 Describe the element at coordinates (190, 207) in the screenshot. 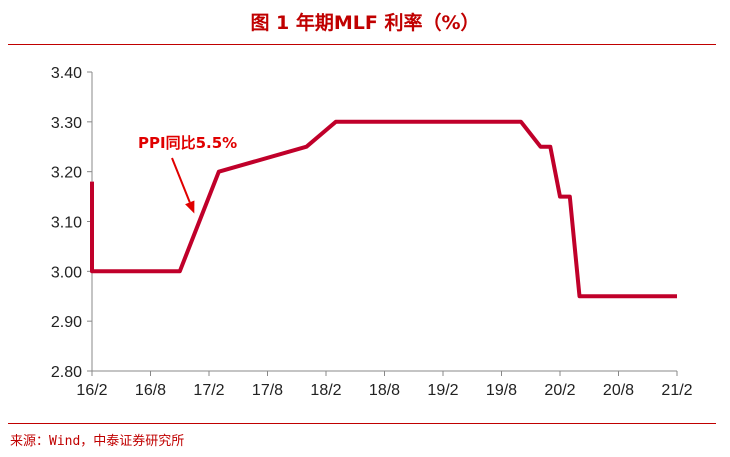

I see `annotation-arrowhead` at that location.